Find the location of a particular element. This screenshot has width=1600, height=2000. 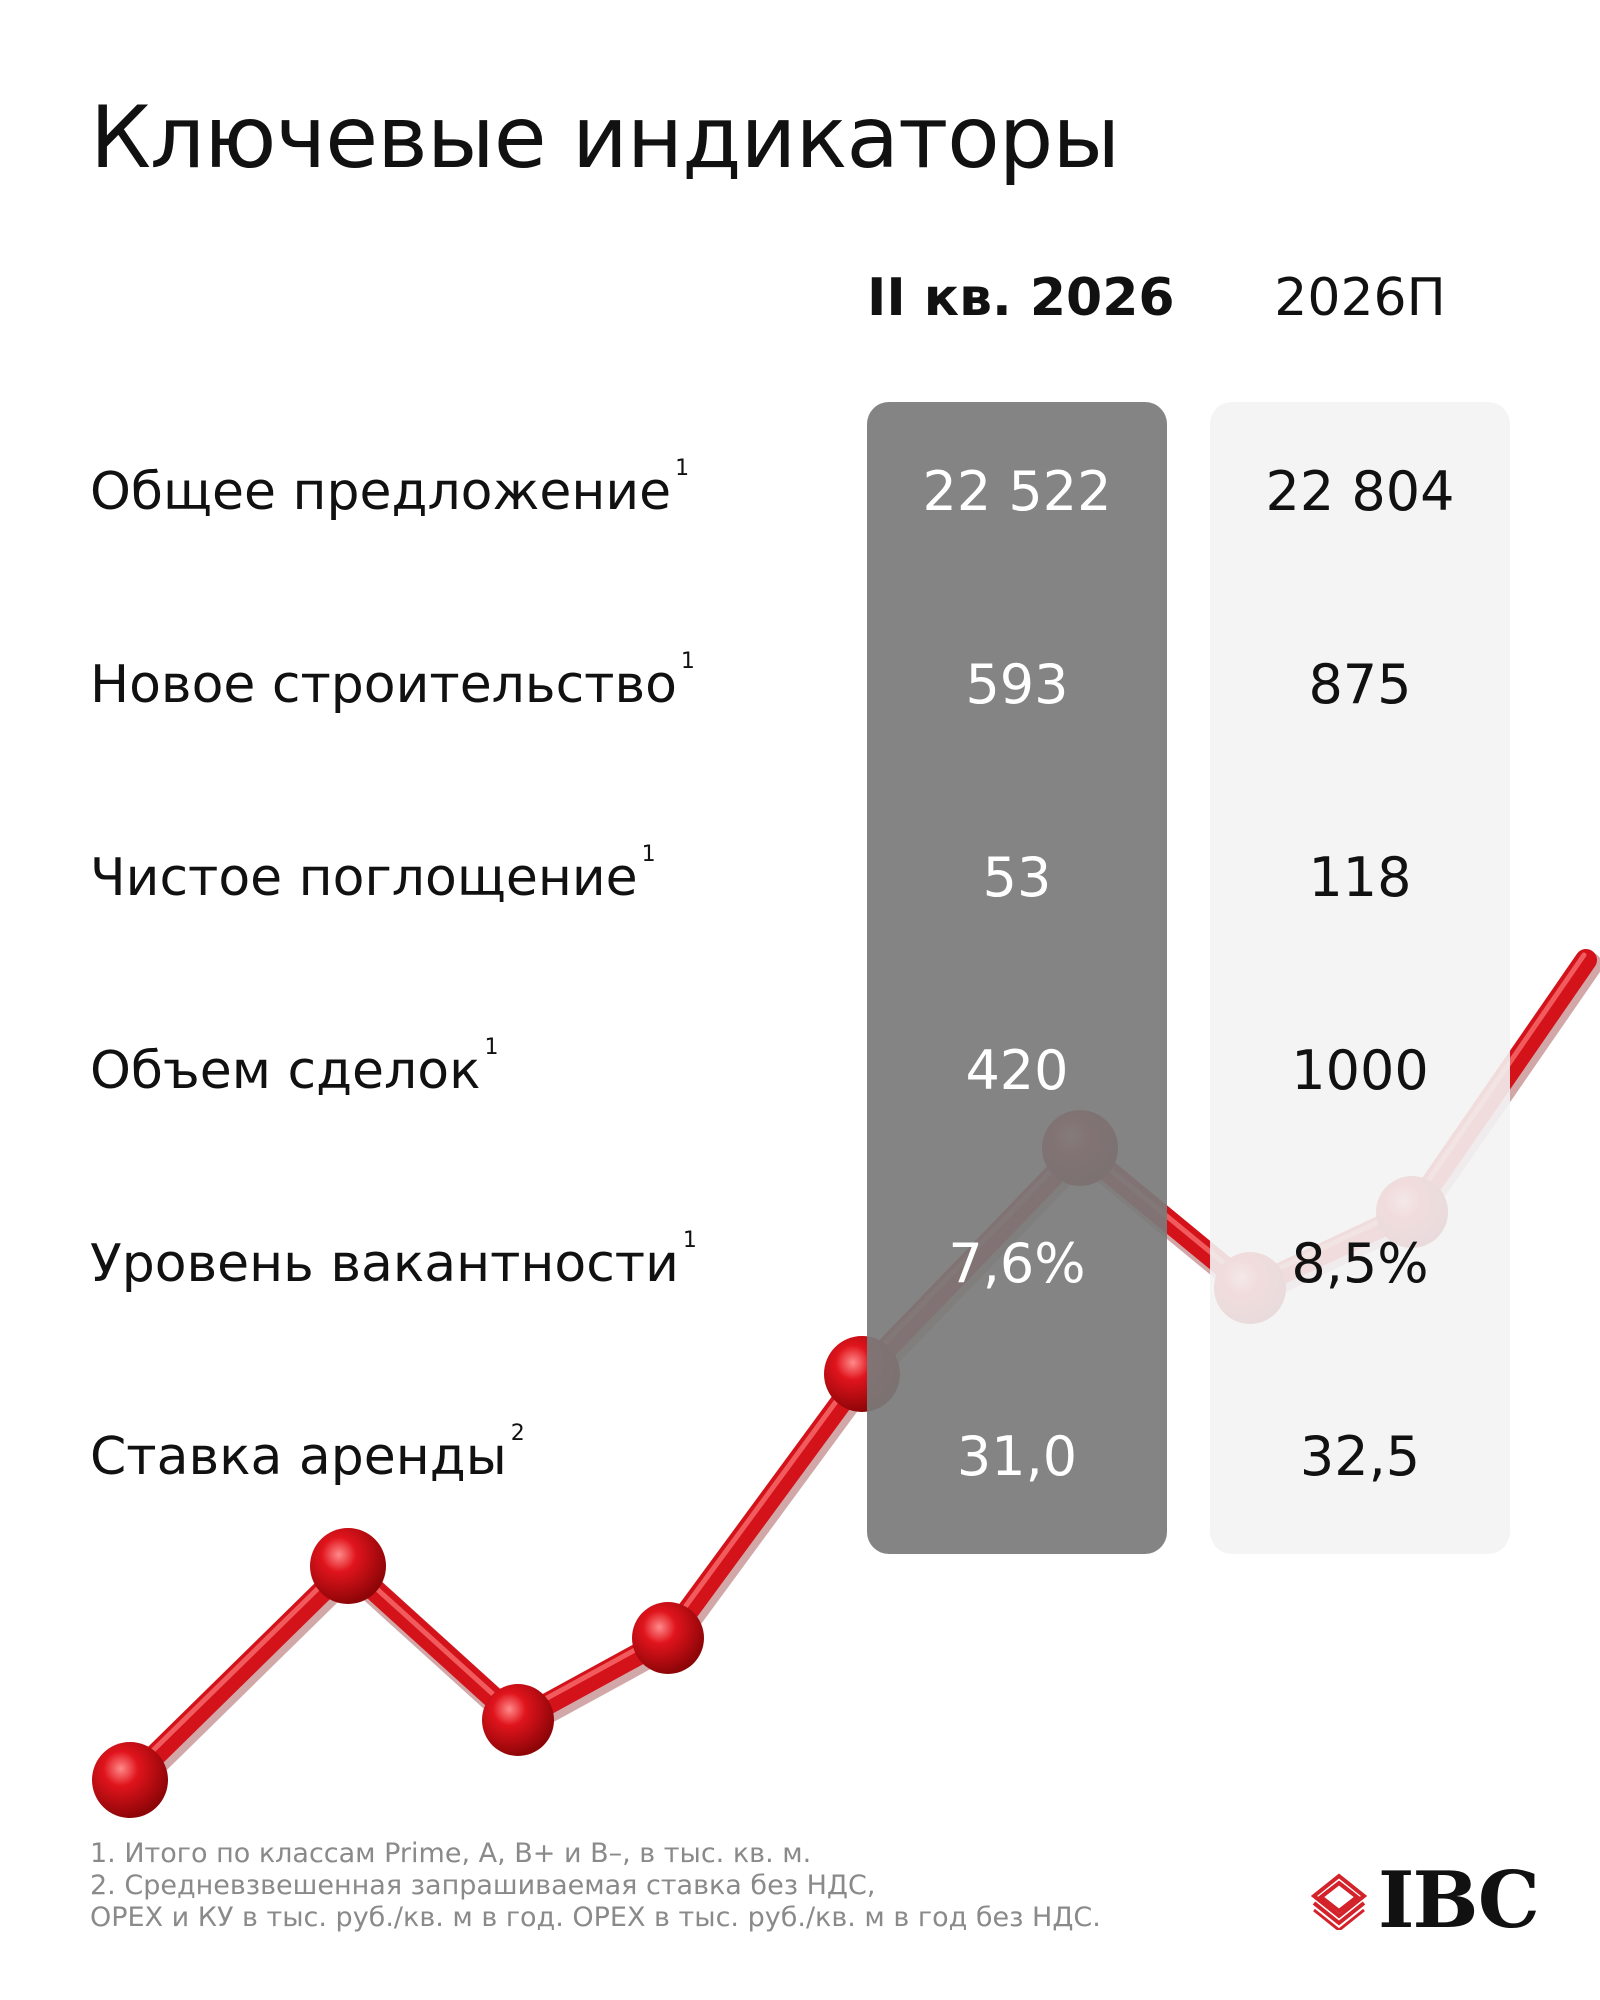

forecast-column-panel is located at coordinates (1360, 978).